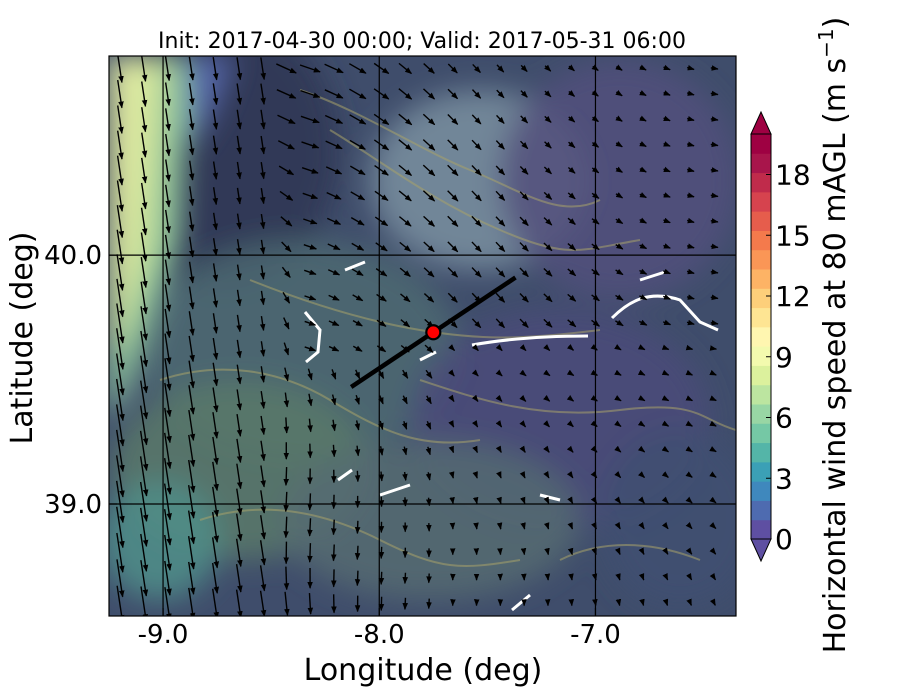  What do you see at coordinates (761, 550) in the screenshot?
I see `colorbar-extend-min` at bounding box center [761, 550].